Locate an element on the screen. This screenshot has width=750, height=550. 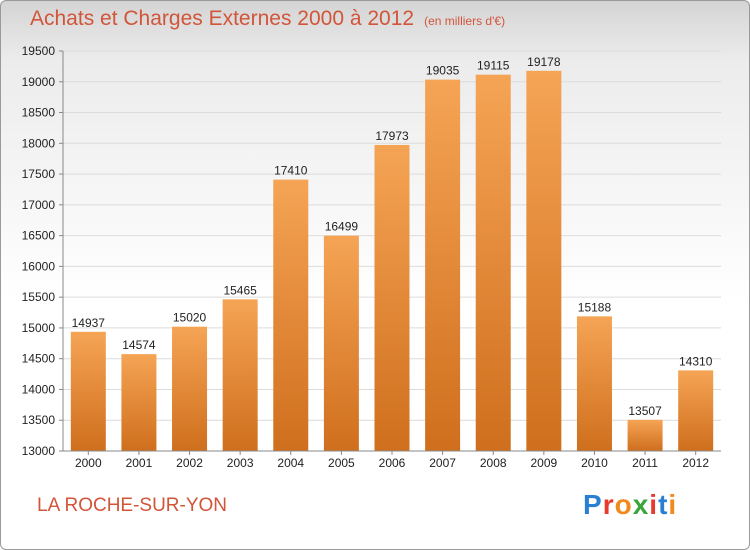
y-tick-label: 17000 is located at coordinates (39, 205).